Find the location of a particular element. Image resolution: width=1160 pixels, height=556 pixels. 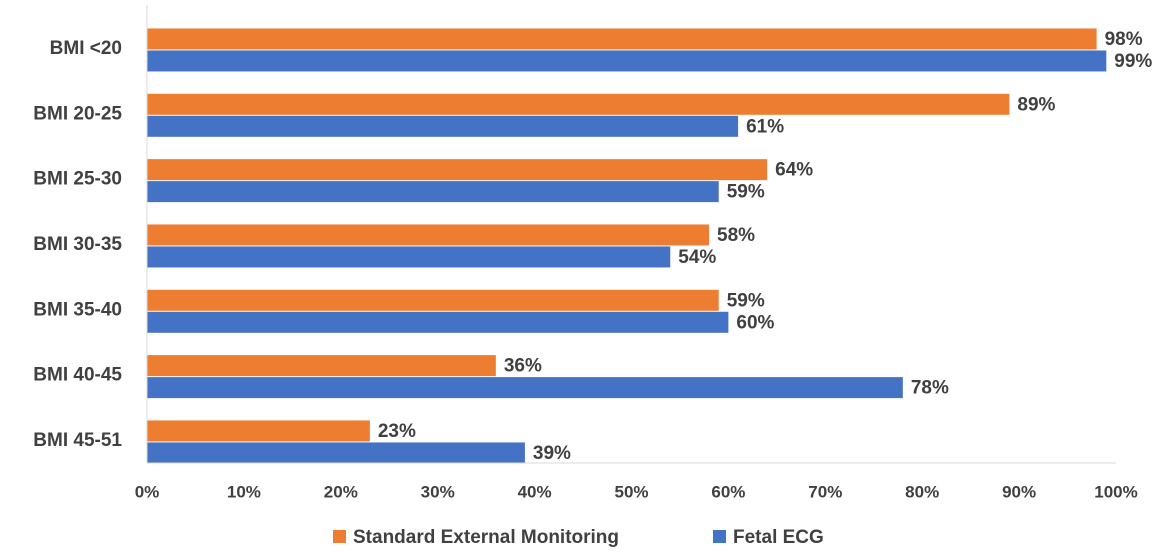

x-tick-label: 90% is located at coordinates (1019, 491).